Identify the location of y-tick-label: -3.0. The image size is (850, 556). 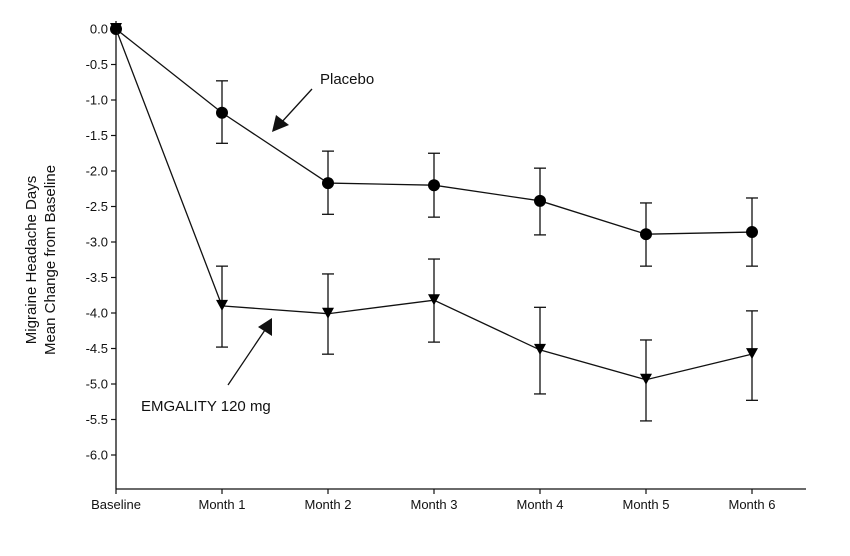
(97, 242).